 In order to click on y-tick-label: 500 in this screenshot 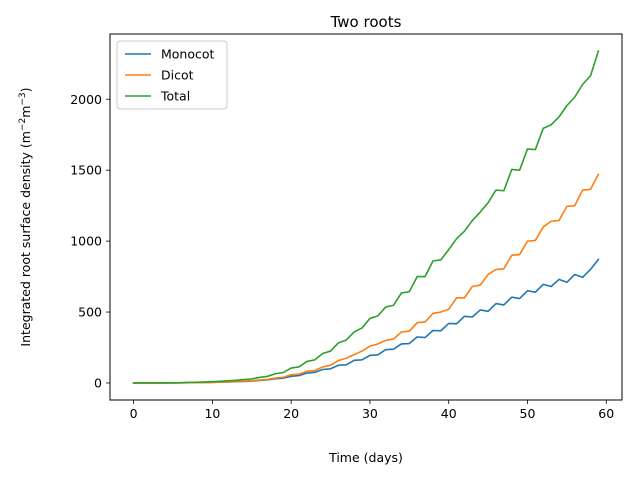, I will do `click(90, 312)`.